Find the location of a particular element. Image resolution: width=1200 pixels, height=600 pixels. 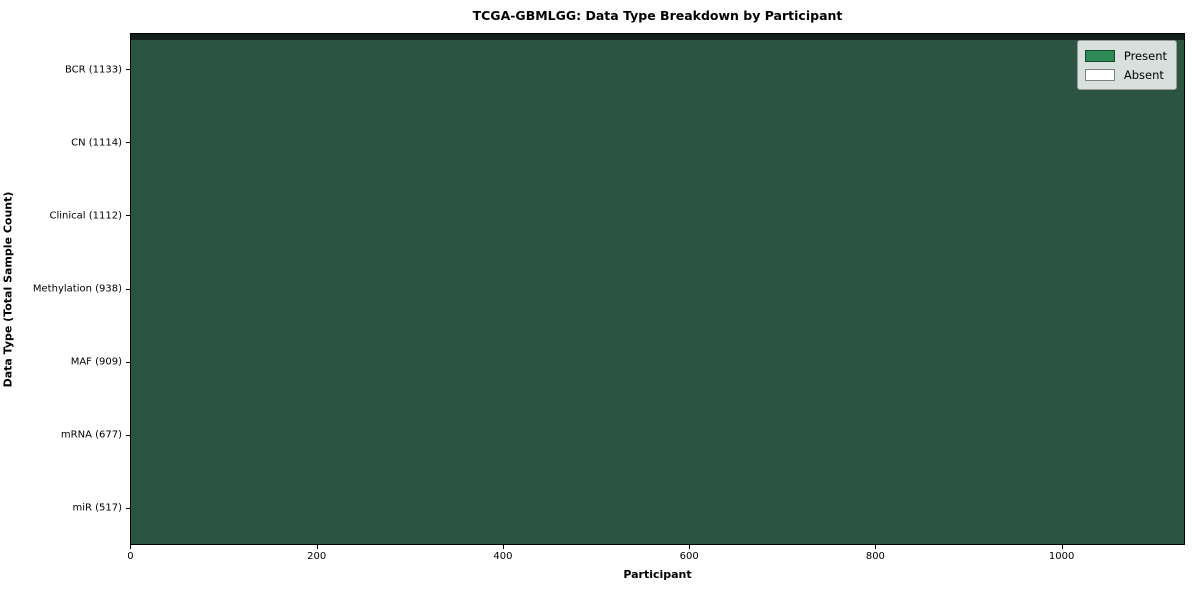

y-axis-label: Data Type (Total Sample Count) is located at coordinates (8, 289).